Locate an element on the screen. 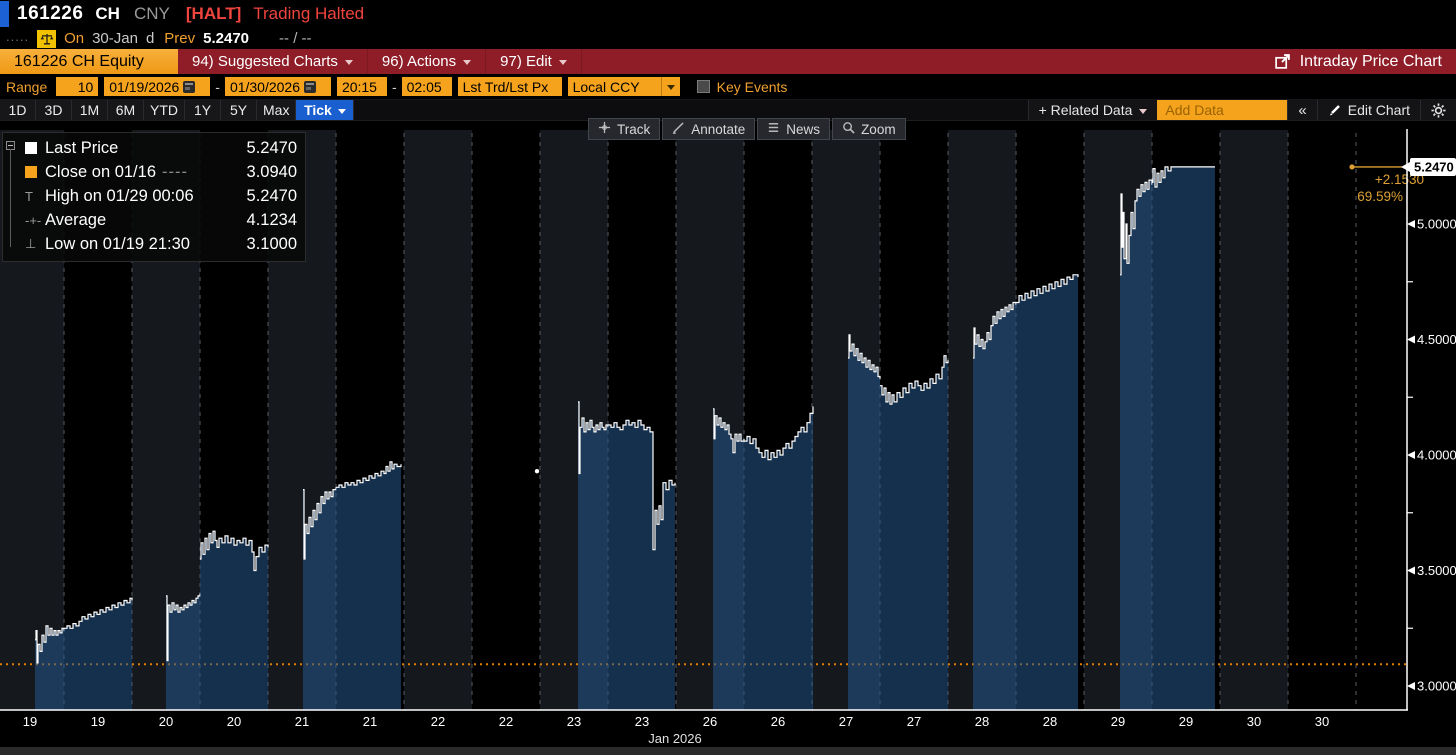 The width and height of the screenshot is (1456, 755). legend-row: Last Price 5.2470 is located at coordinates (161, 148).